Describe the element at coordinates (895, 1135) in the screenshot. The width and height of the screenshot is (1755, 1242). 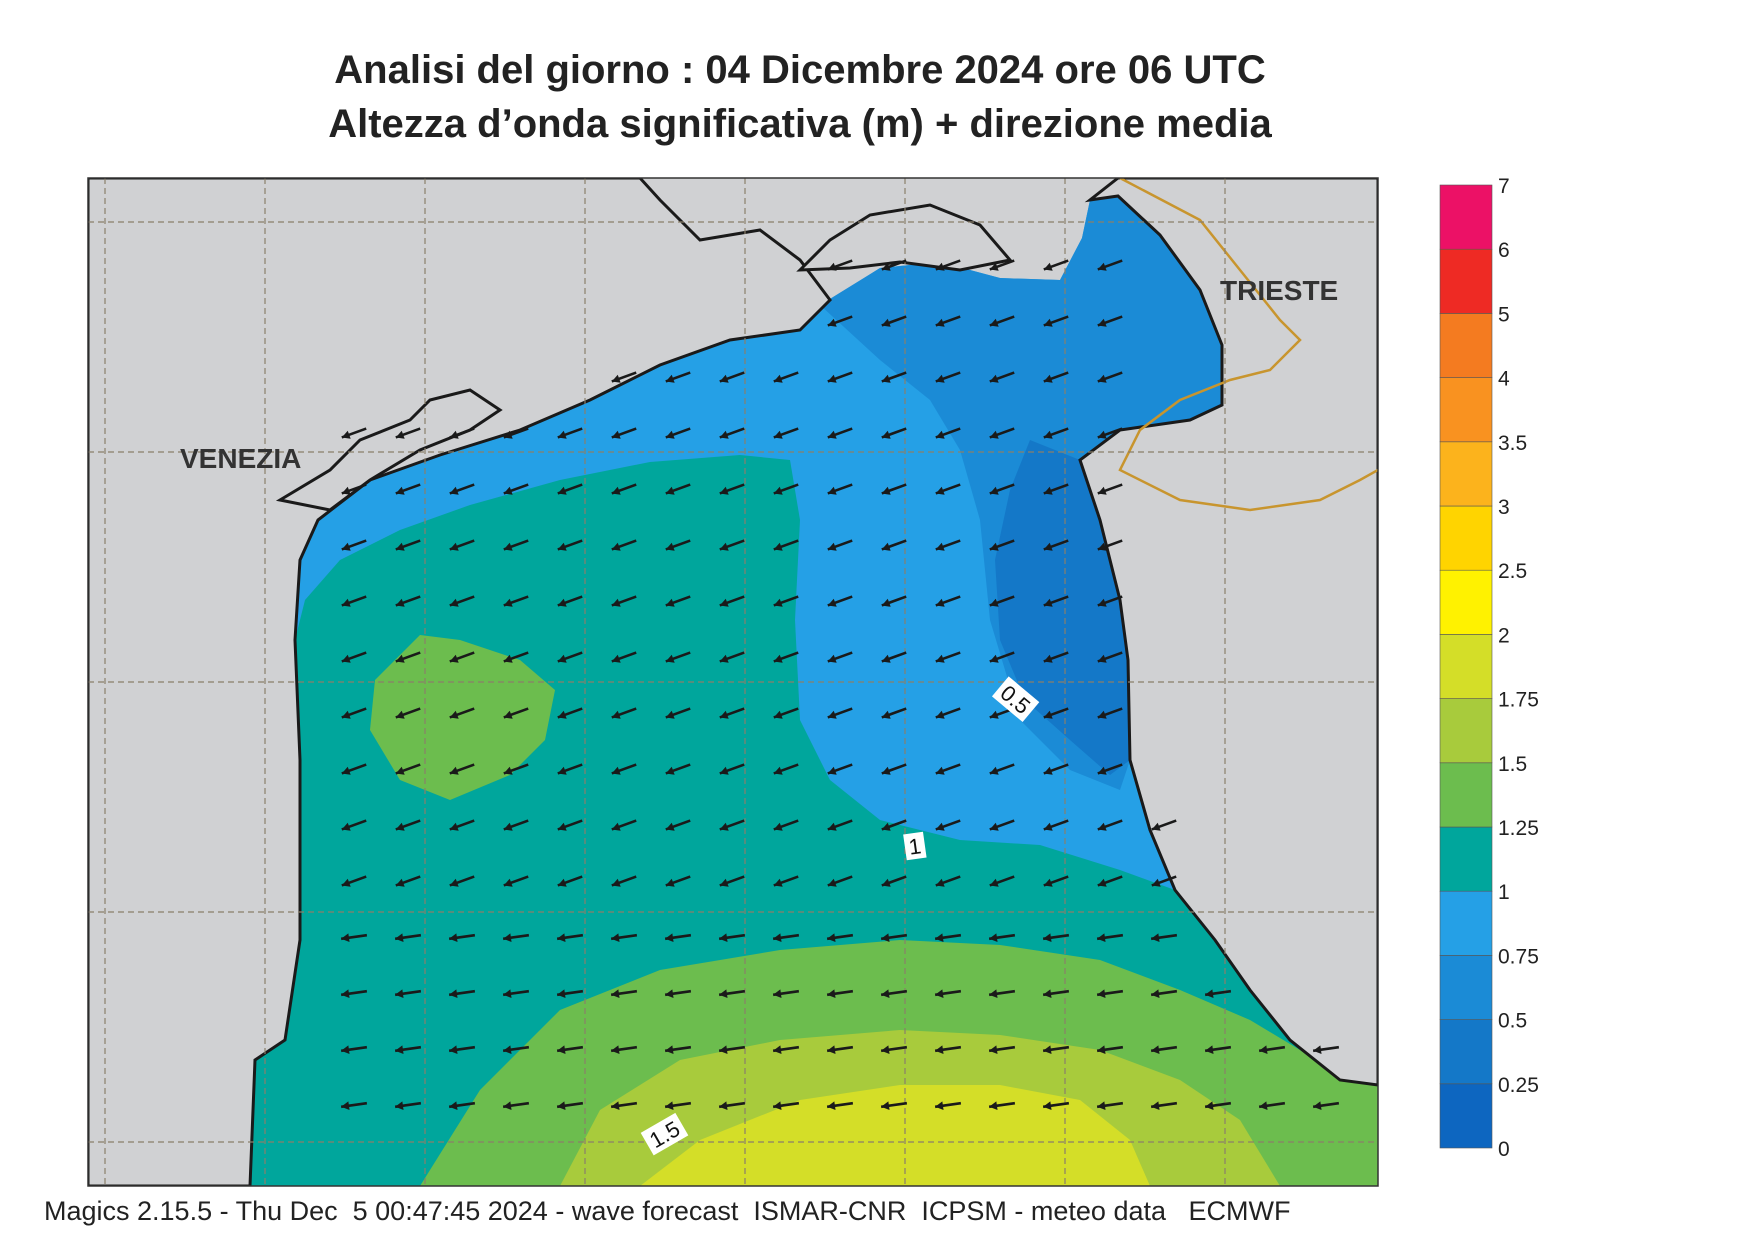
I see `wave-zone-1.75` at that location.